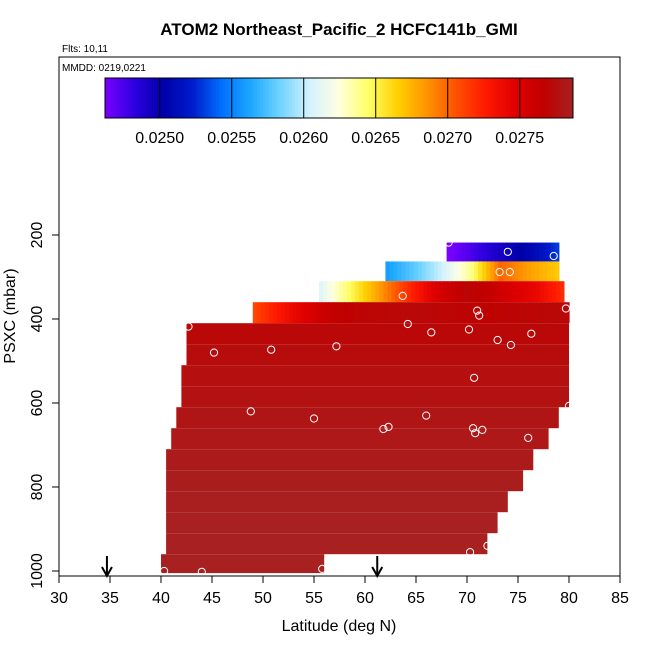 The height and width of the screenshot is (650, 650). I want to click on x-tick-label: 70, so click(467, 598).